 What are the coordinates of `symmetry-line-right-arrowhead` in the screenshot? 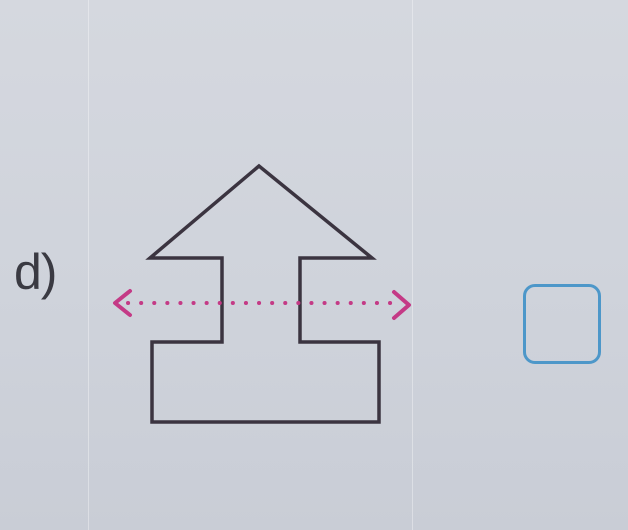 It's located at (401, 305).